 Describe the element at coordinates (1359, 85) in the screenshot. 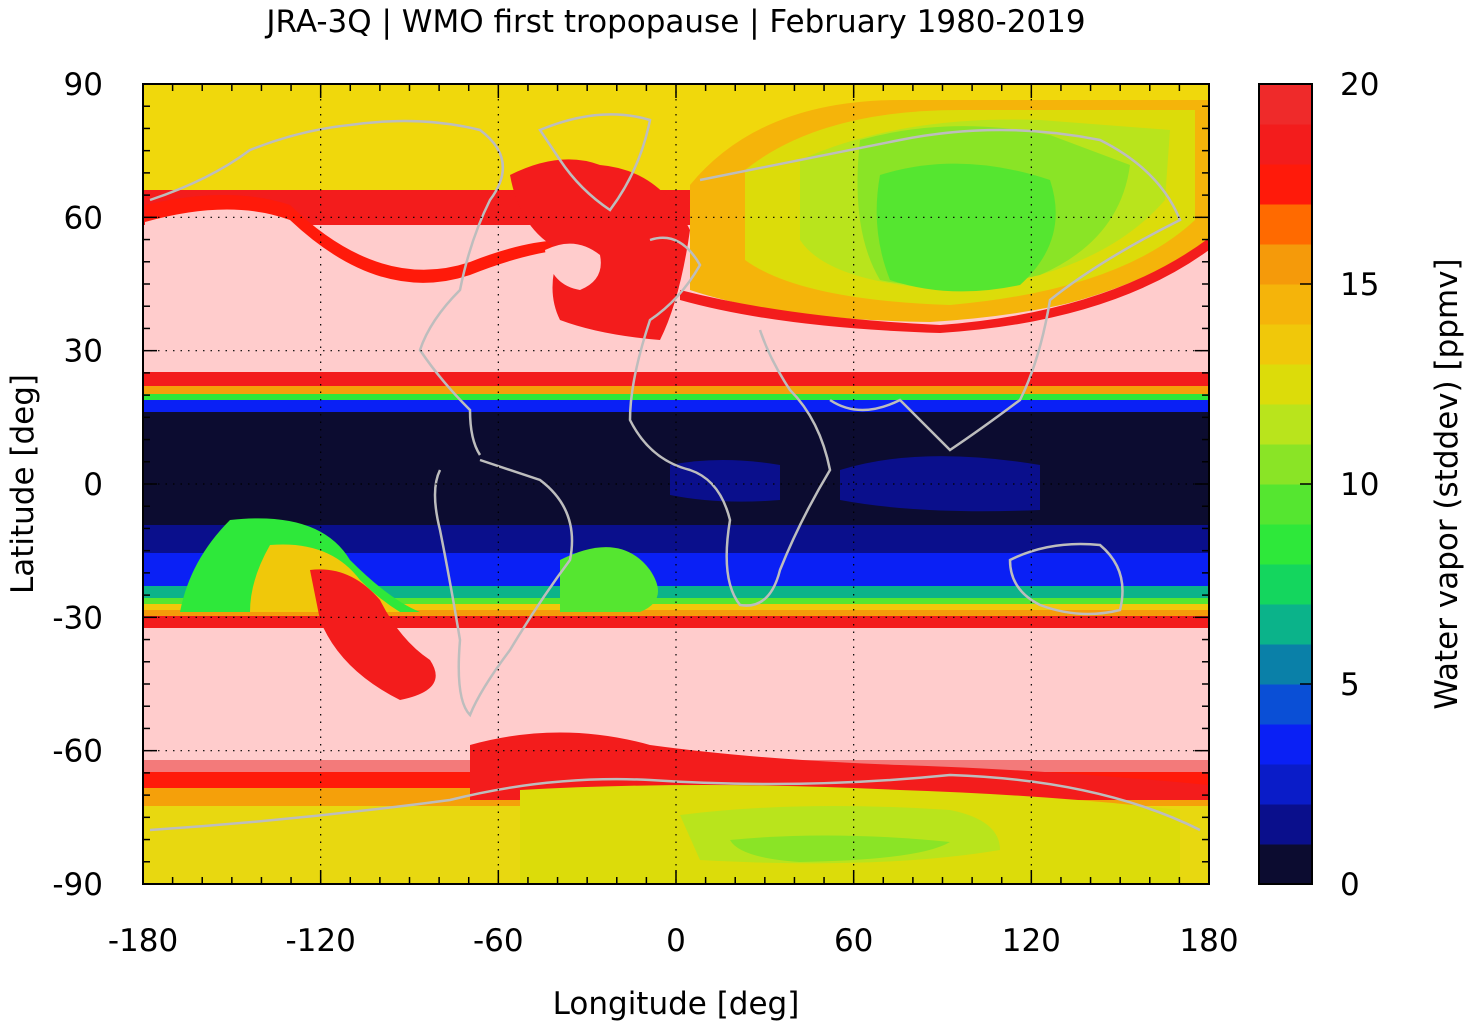

I see `colorbar-tick-label: 20` at that location.